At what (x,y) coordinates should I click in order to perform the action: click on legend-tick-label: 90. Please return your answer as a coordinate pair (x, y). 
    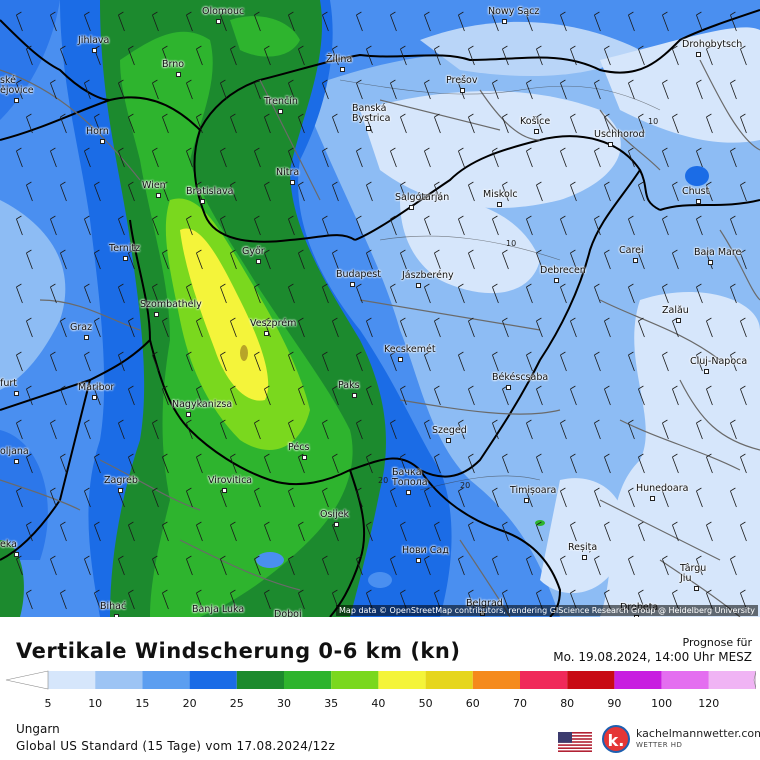
    Looking at the image, I should click on (614, 703).